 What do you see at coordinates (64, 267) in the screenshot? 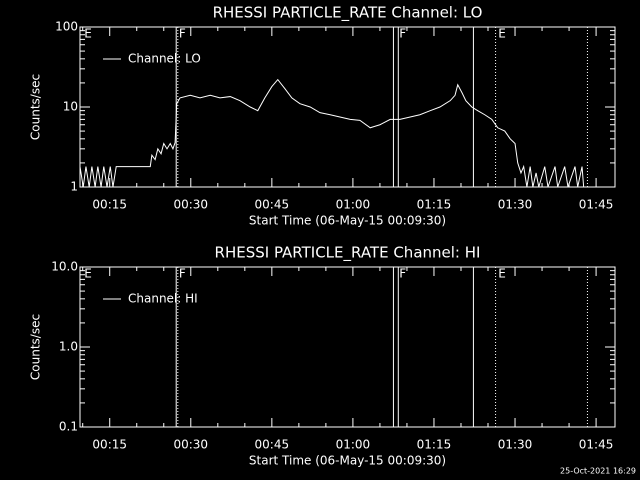
I see `y-tick-label: 10.0` at bounding box center [64, 267].